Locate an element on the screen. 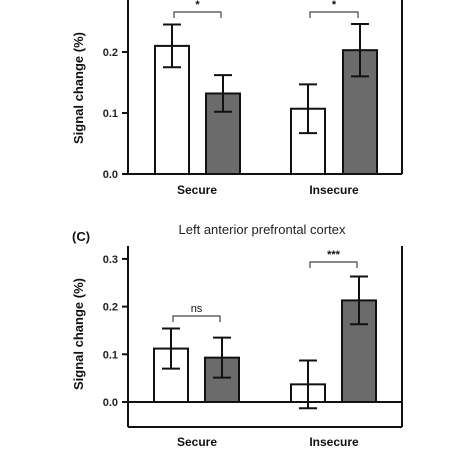 The width and height of the screenshot is (474, 474). significance-label: ns is located at coordinates (197, 309).